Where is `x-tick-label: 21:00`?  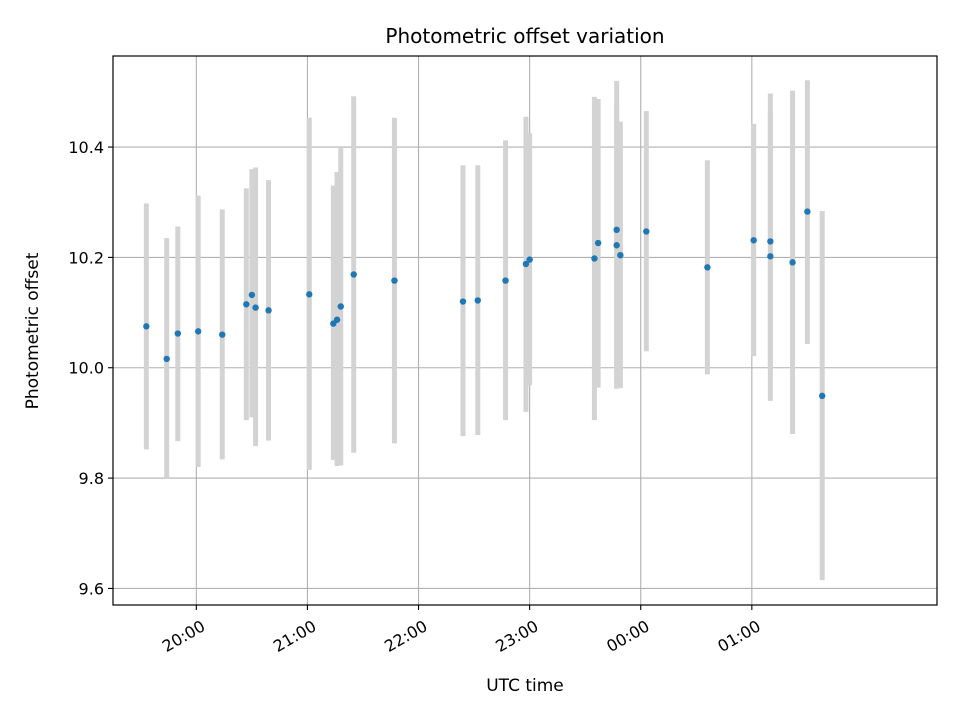
x-tick-label: 21:00 is located at coordinates (294, 636).